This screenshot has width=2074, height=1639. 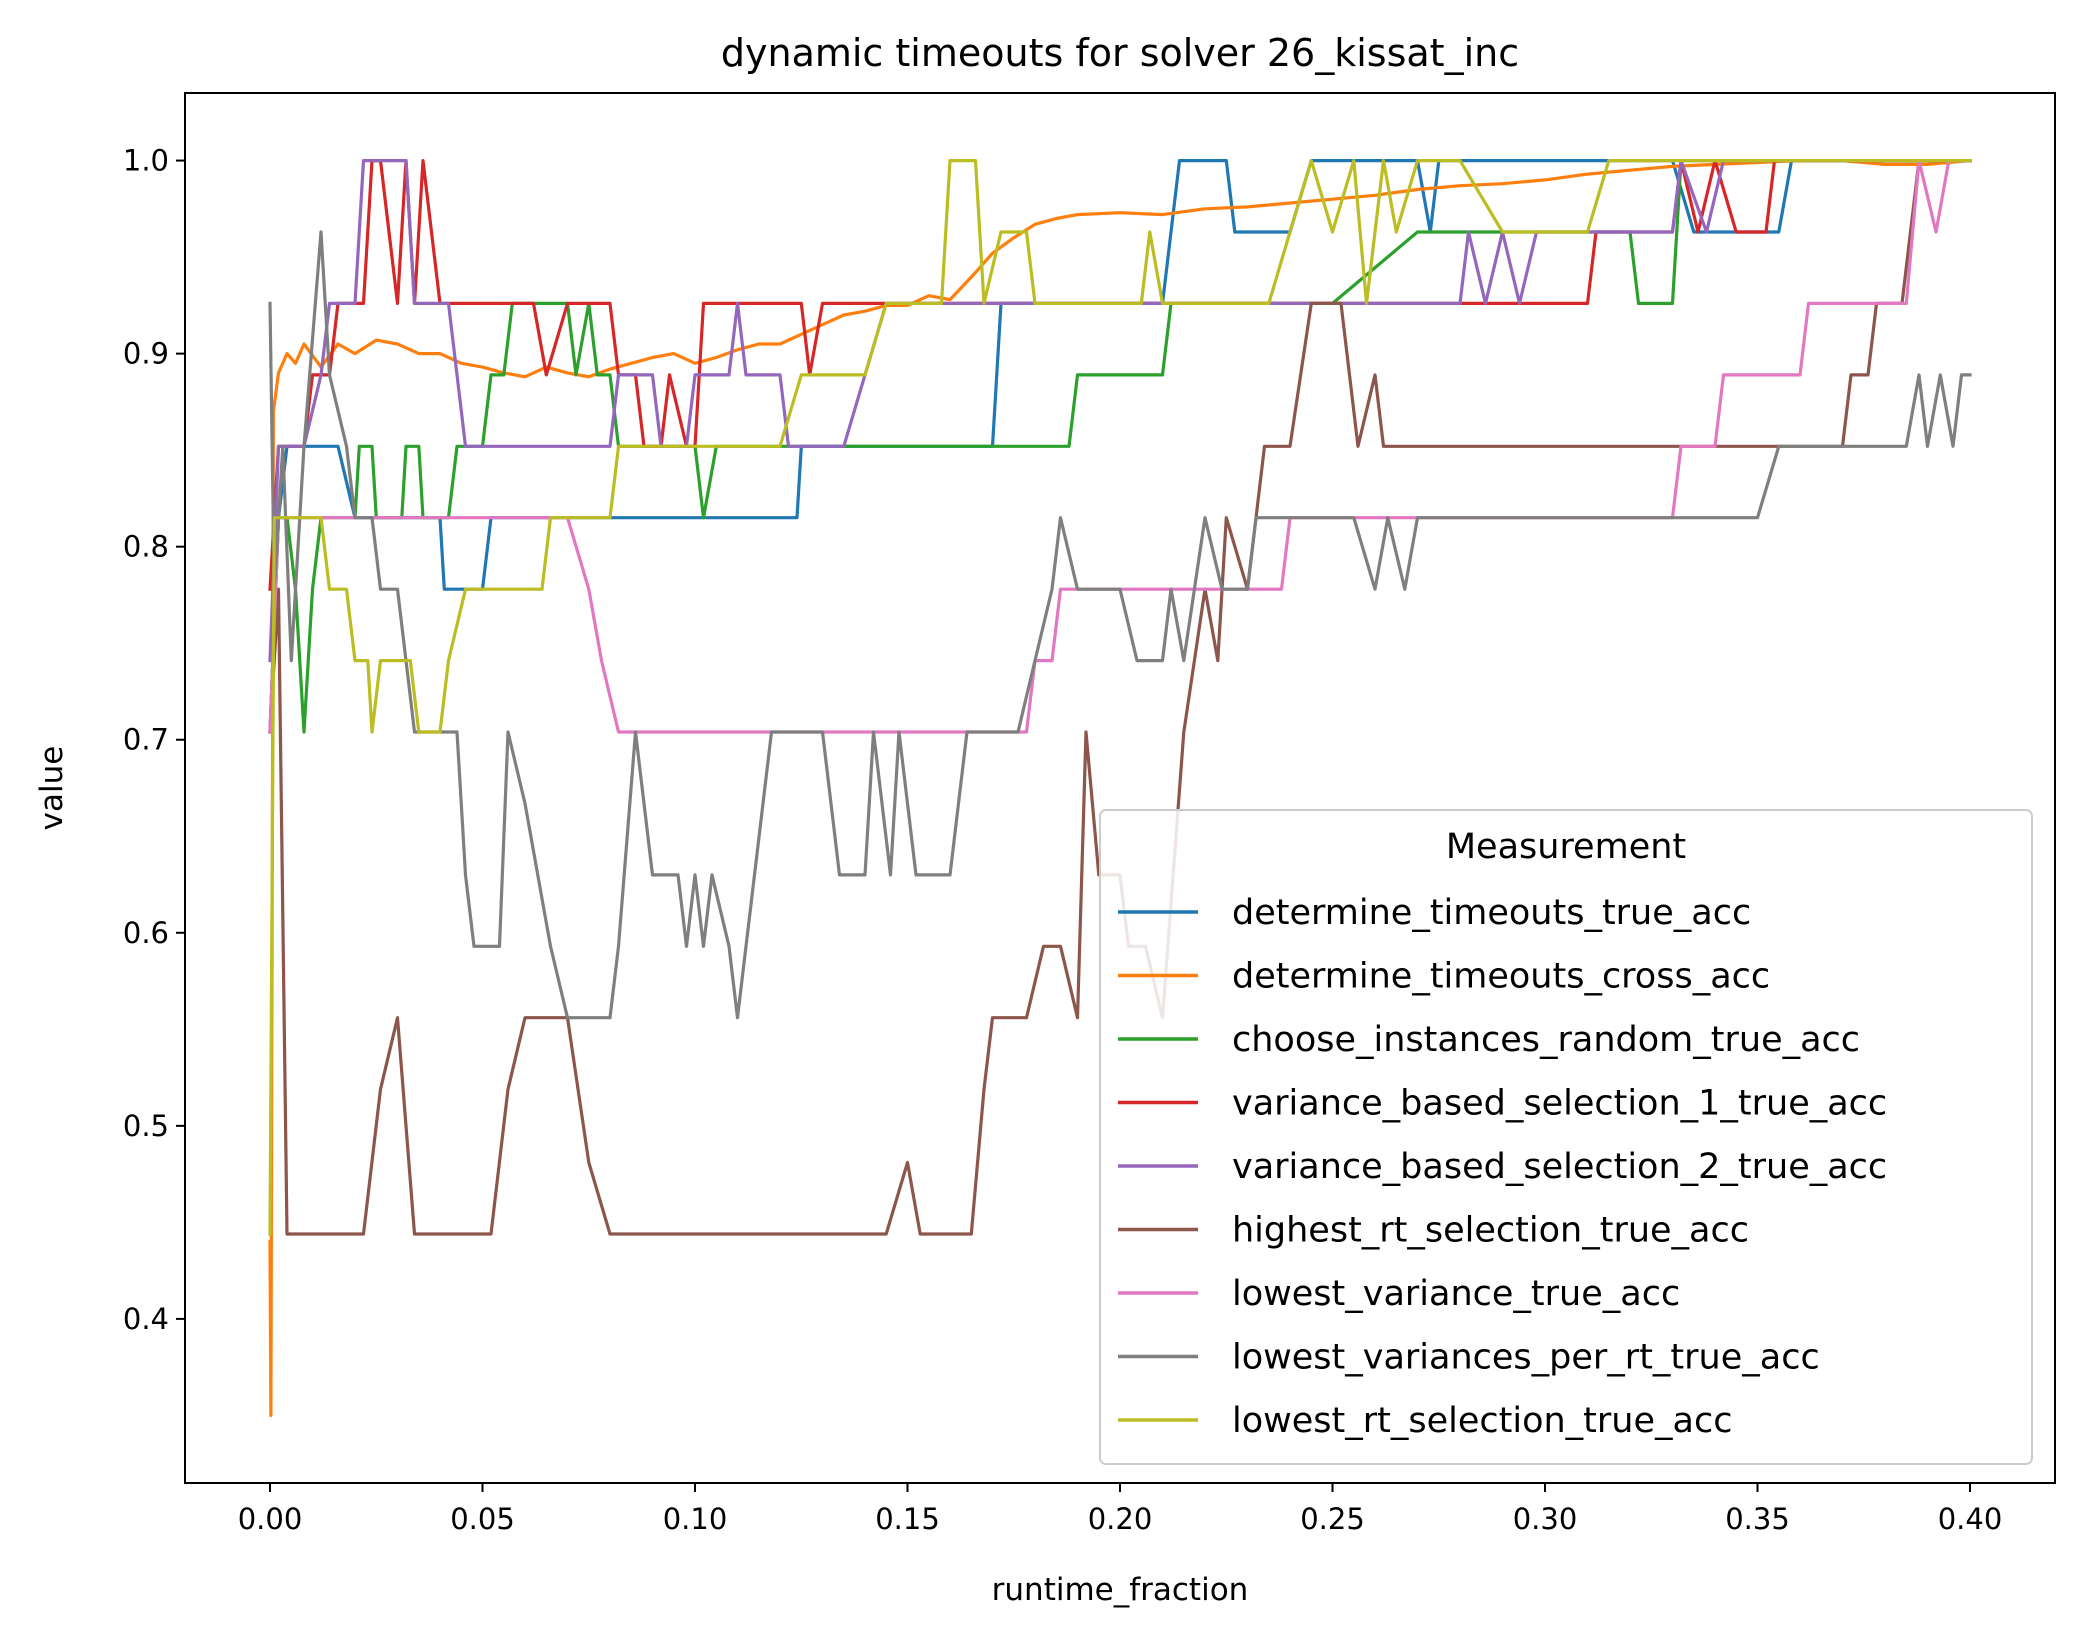 I want to click on y-tick-label: 0.9, so click(x=146, y=354).